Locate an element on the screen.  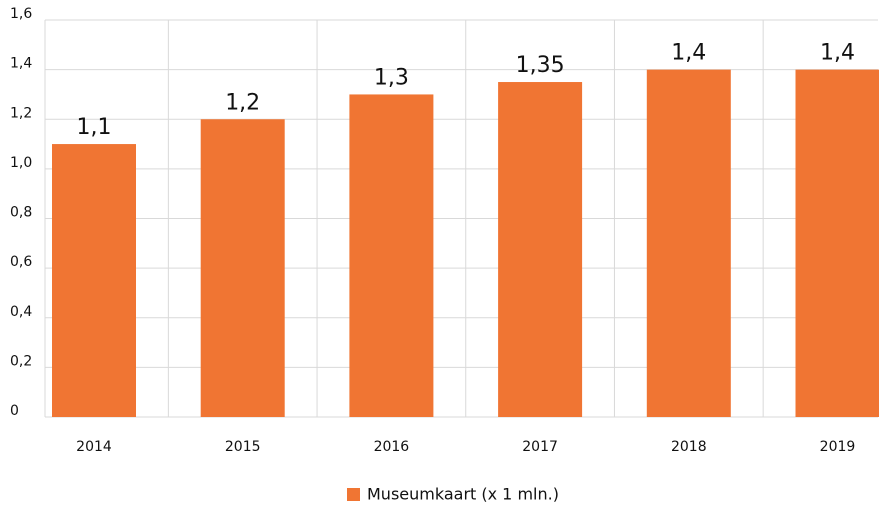
x-tick-label: 2018 is located at coordinates (689, 447).